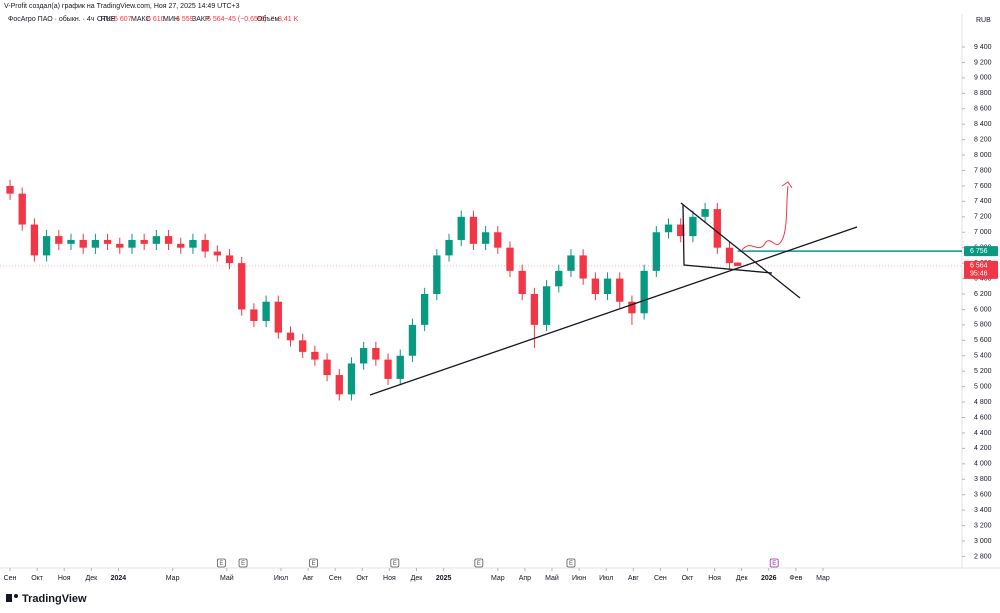 This screenshot has height=613, width=1000. I want to click on arrow-head, so click(787, 185).